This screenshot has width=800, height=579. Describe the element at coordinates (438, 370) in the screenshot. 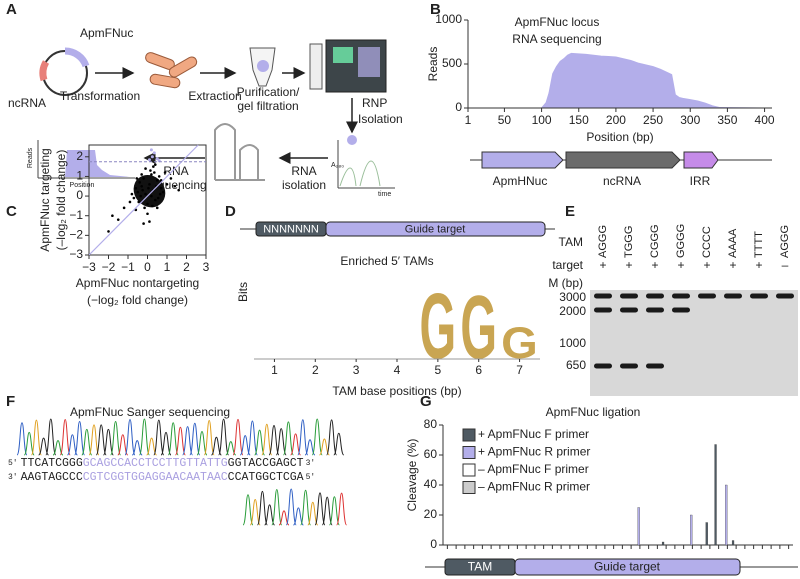

I see `x-tick-label: 5` at that location.